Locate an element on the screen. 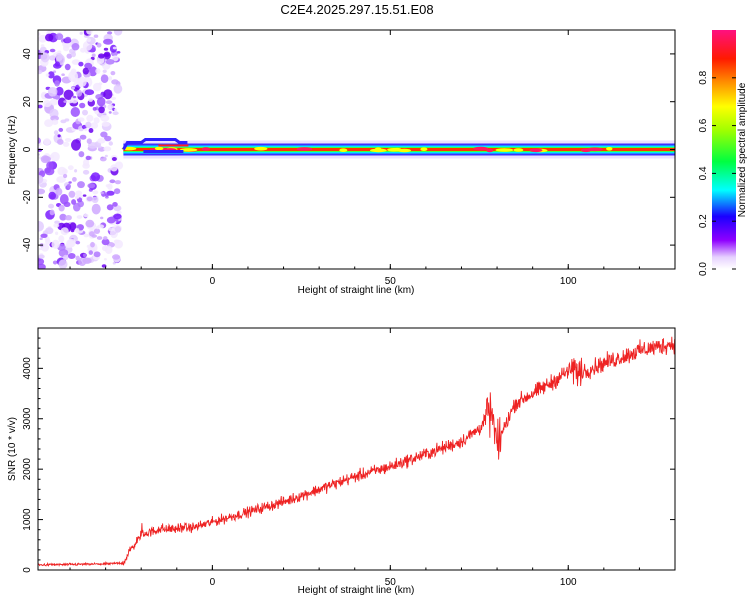  spectrogram-xtick-label: 50 is located at coordinates (391, 281).